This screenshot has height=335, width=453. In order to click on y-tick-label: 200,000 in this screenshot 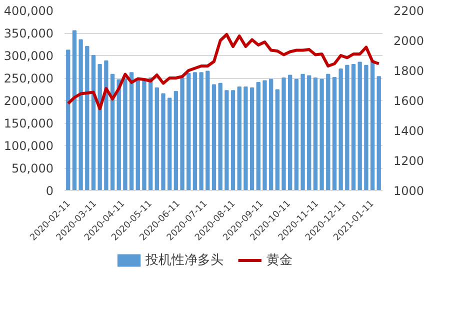, I will do `click(29, 101)`.